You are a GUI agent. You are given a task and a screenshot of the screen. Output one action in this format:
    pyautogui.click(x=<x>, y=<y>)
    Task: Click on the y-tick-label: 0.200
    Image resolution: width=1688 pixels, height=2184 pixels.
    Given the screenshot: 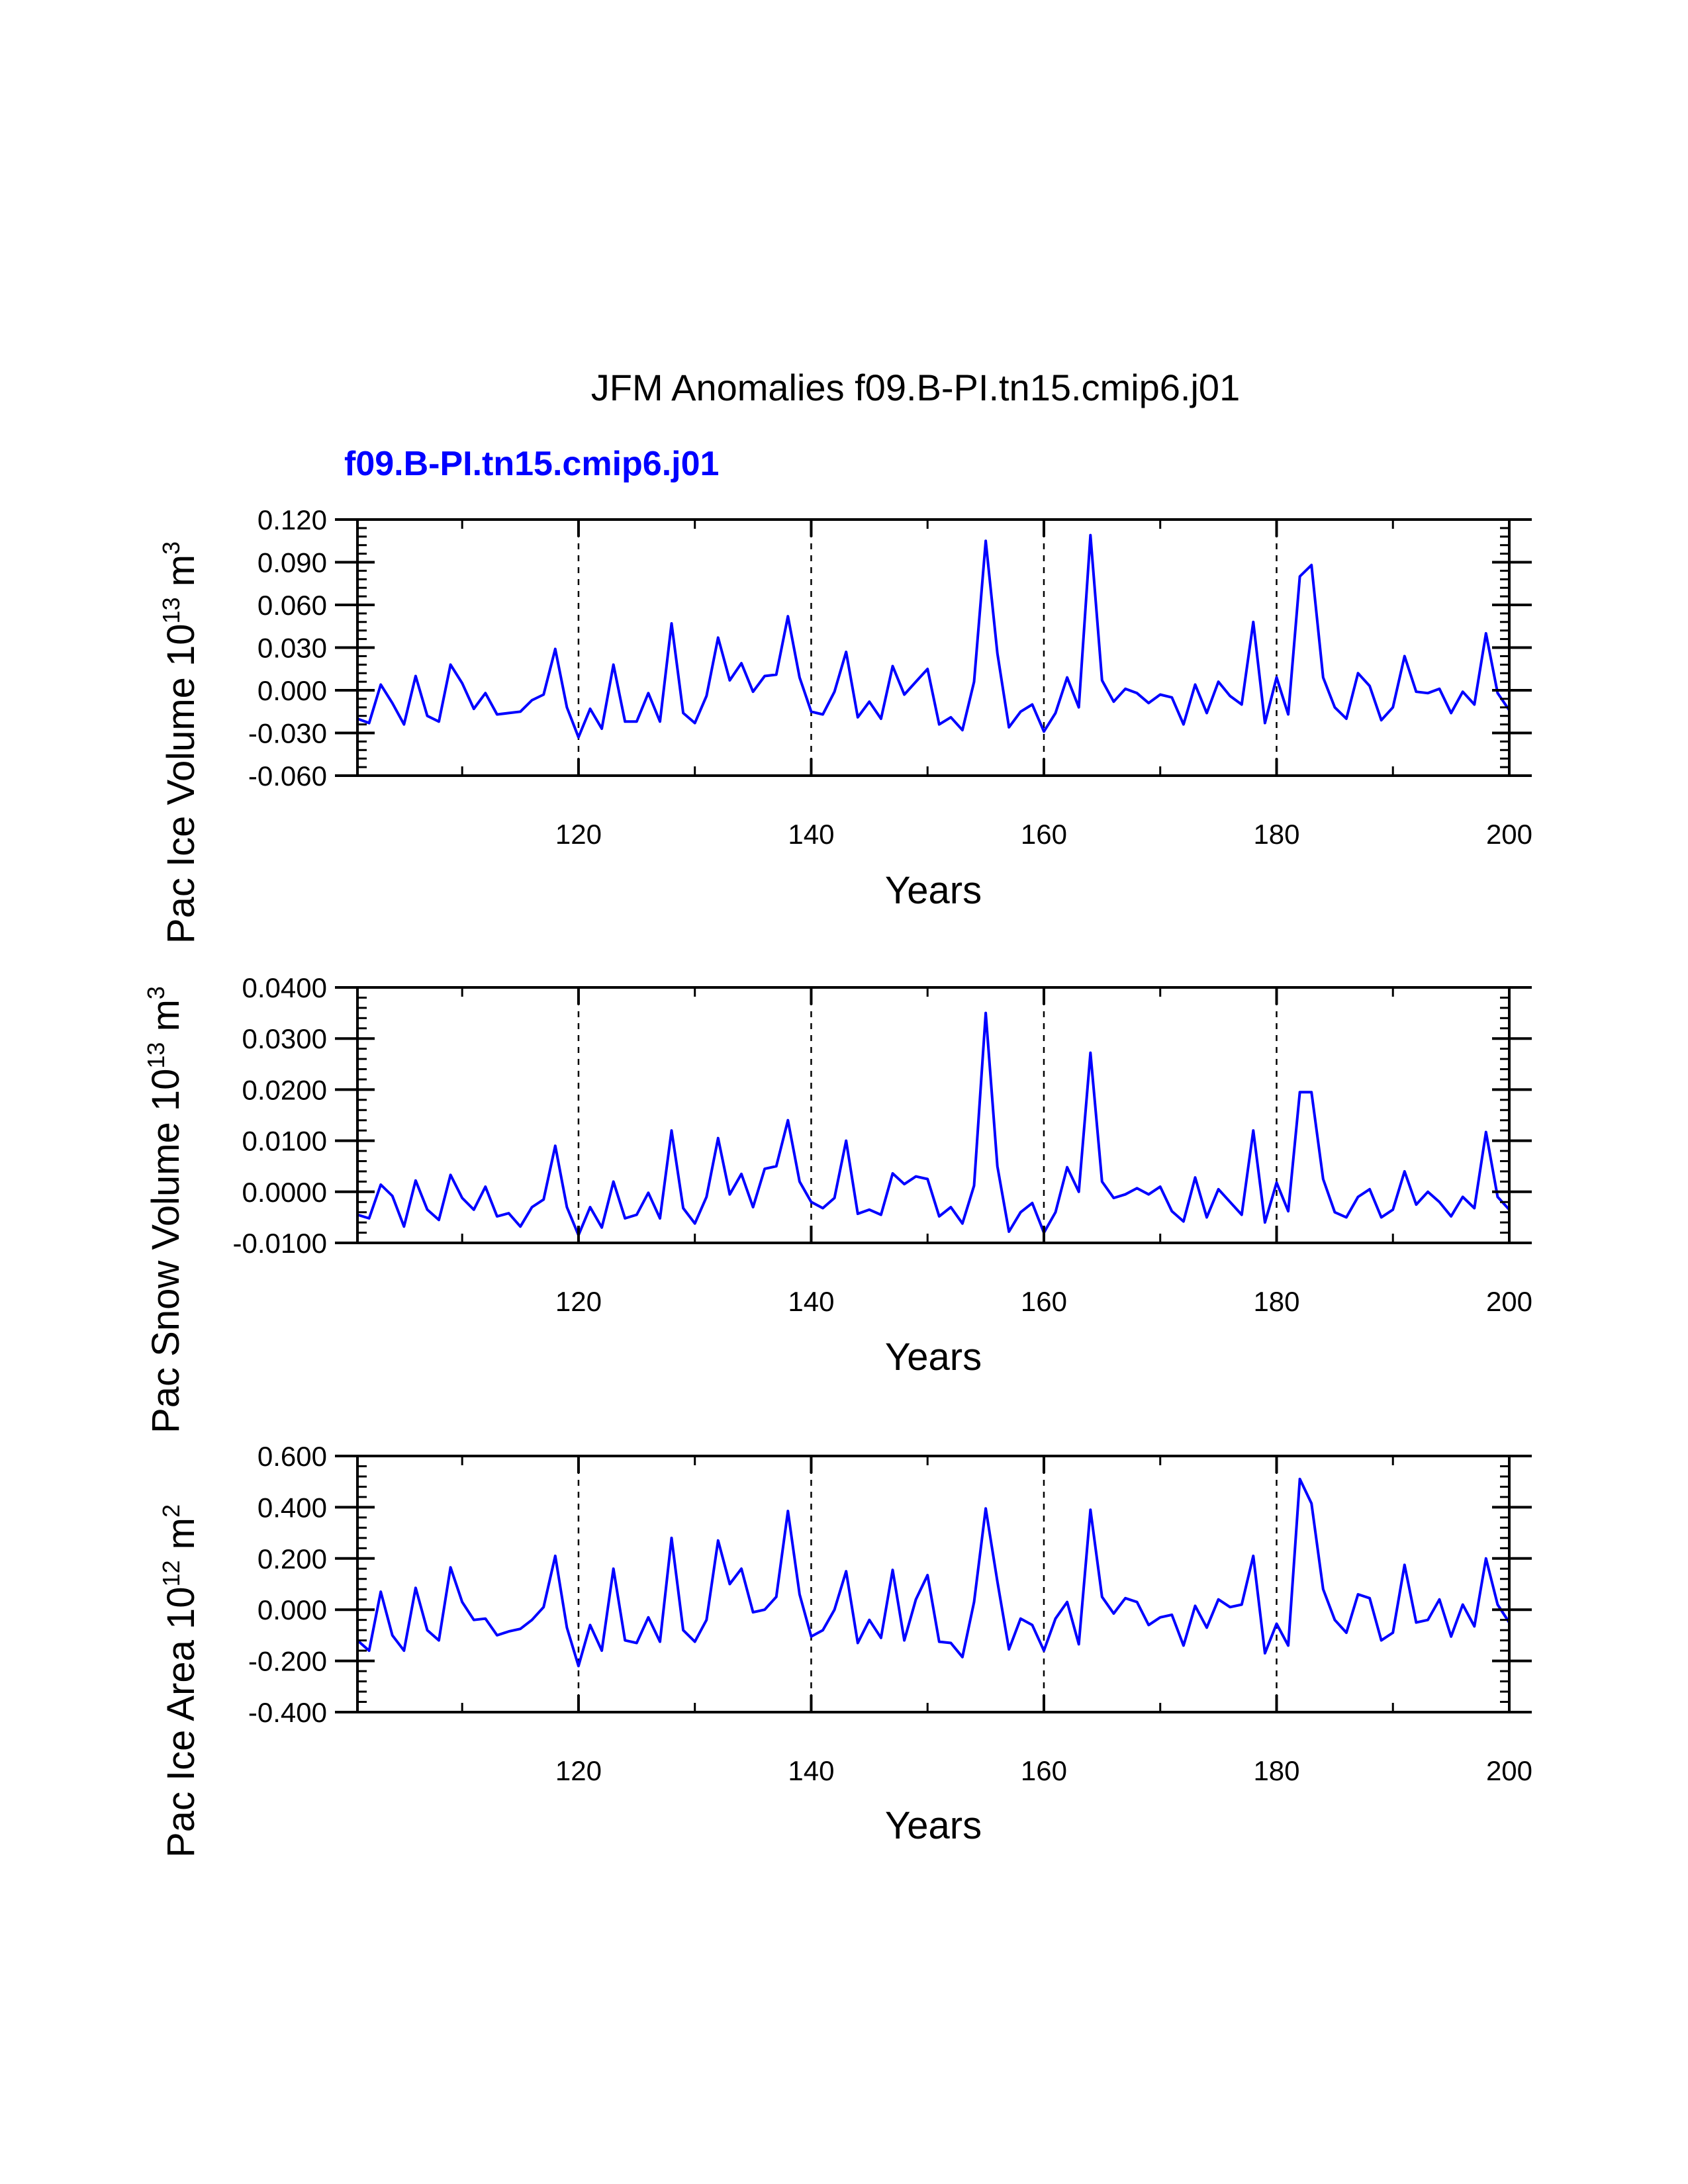 What is the action you would take?
    pyautogui.click(x=292, y=1558)
    